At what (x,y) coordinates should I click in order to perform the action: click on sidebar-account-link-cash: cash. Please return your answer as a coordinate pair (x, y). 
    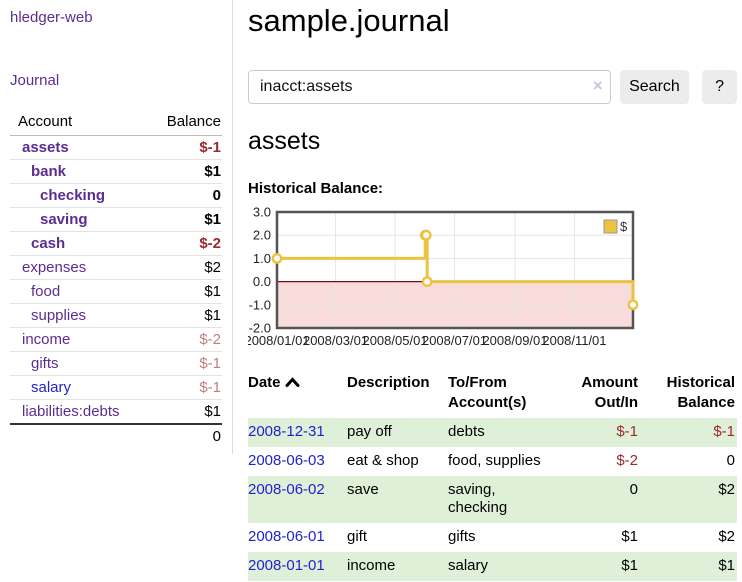
    Looking at the image, I should click on (48, 243).